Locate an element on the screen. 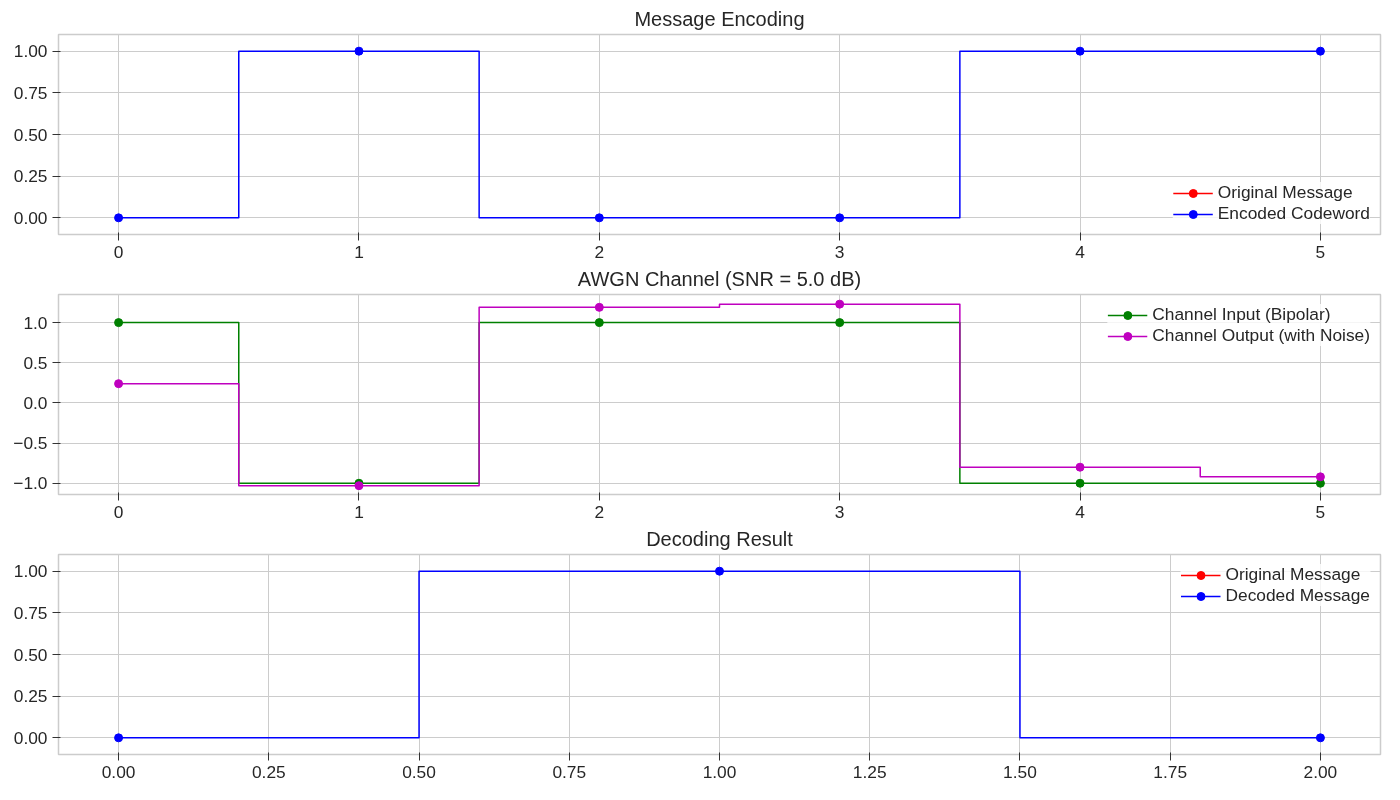  legend-label: Channel Output (with Noise) is located at coordinates (1261, 335).